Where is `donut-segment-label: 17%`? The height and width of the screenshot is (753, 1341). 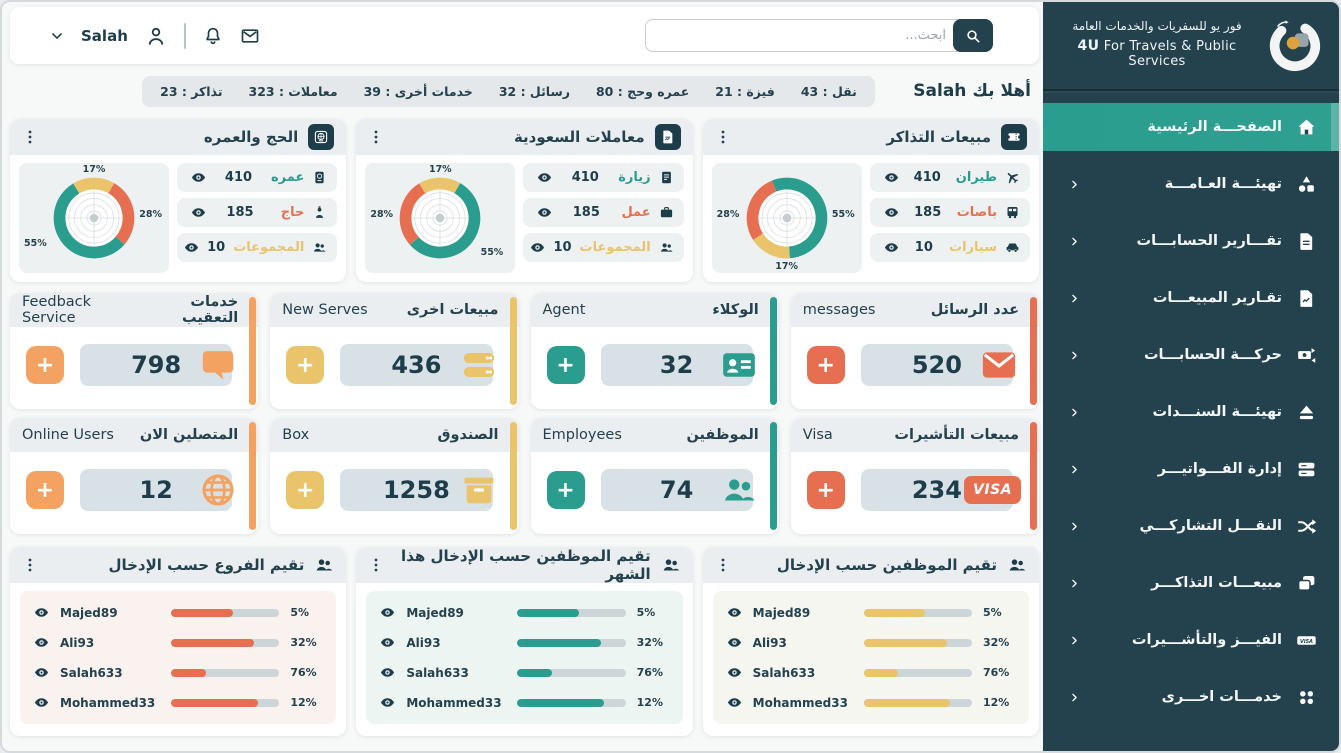 donut-segment-label: 17% is located at coordinates (440, 169).